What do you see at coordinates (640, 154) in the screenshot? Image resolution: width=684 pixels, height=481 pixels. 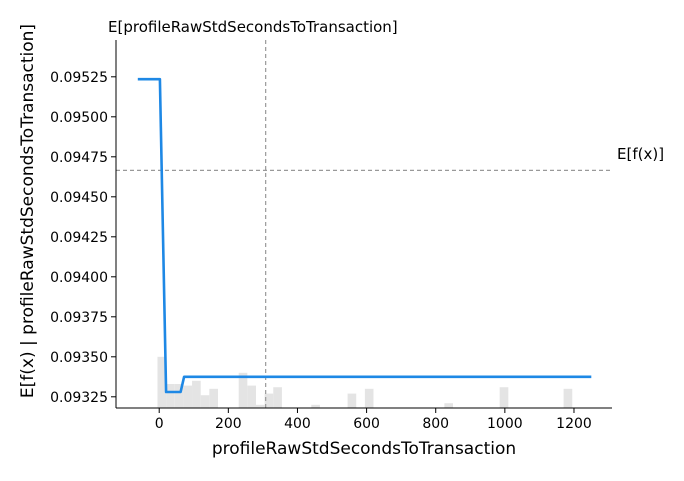 I see `expected-fx-label: E[f(x)]` at bounding box center [640, 154].